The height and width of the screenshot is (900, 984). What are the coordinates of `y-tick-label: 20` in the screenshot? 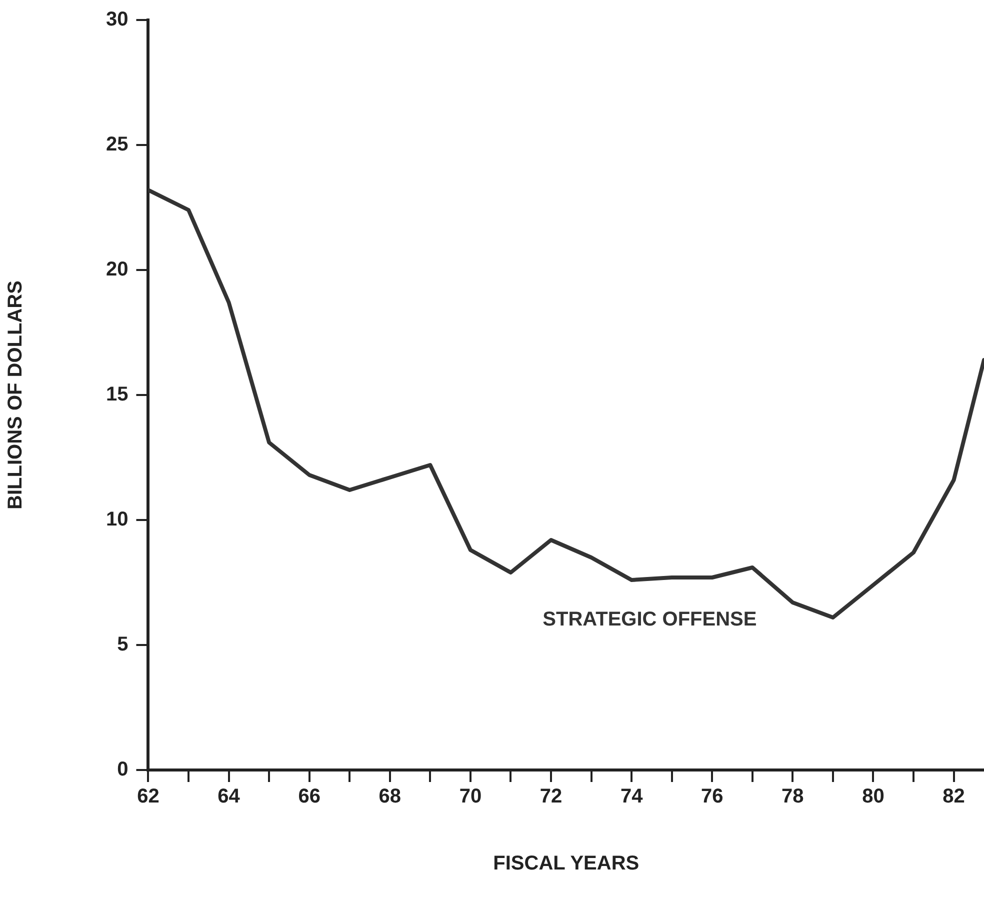 It's located at (117, 269).